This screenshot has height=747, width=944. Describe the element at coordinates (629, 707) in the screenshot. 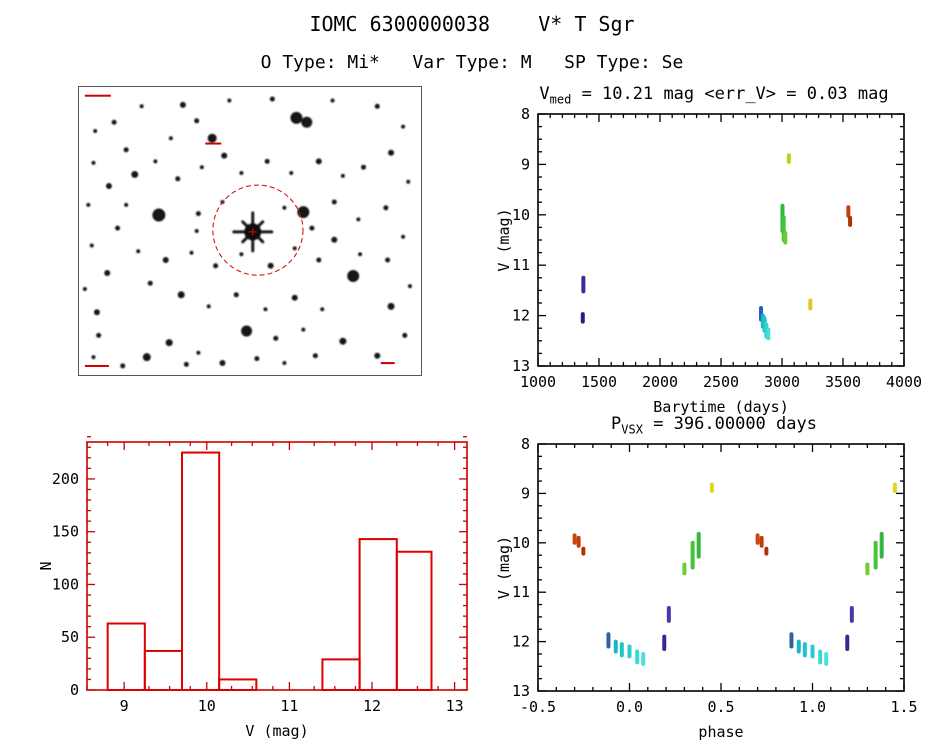

I see `svg-text: 0.0` at that location.